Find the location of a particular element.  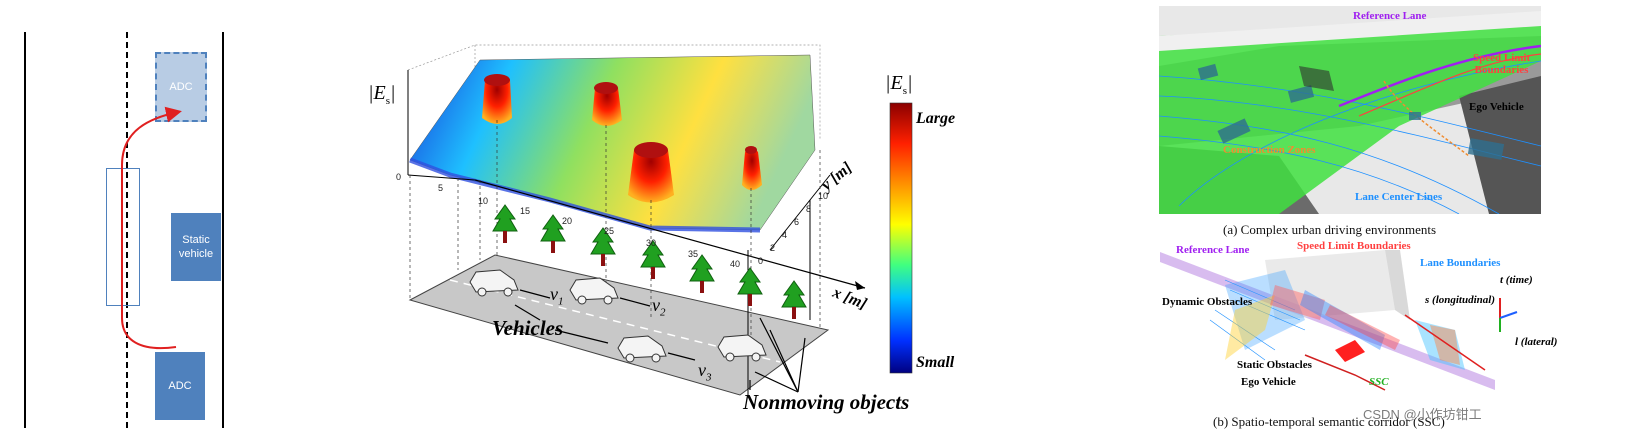

v3-label: v3 is located at coordinates (705, 372).